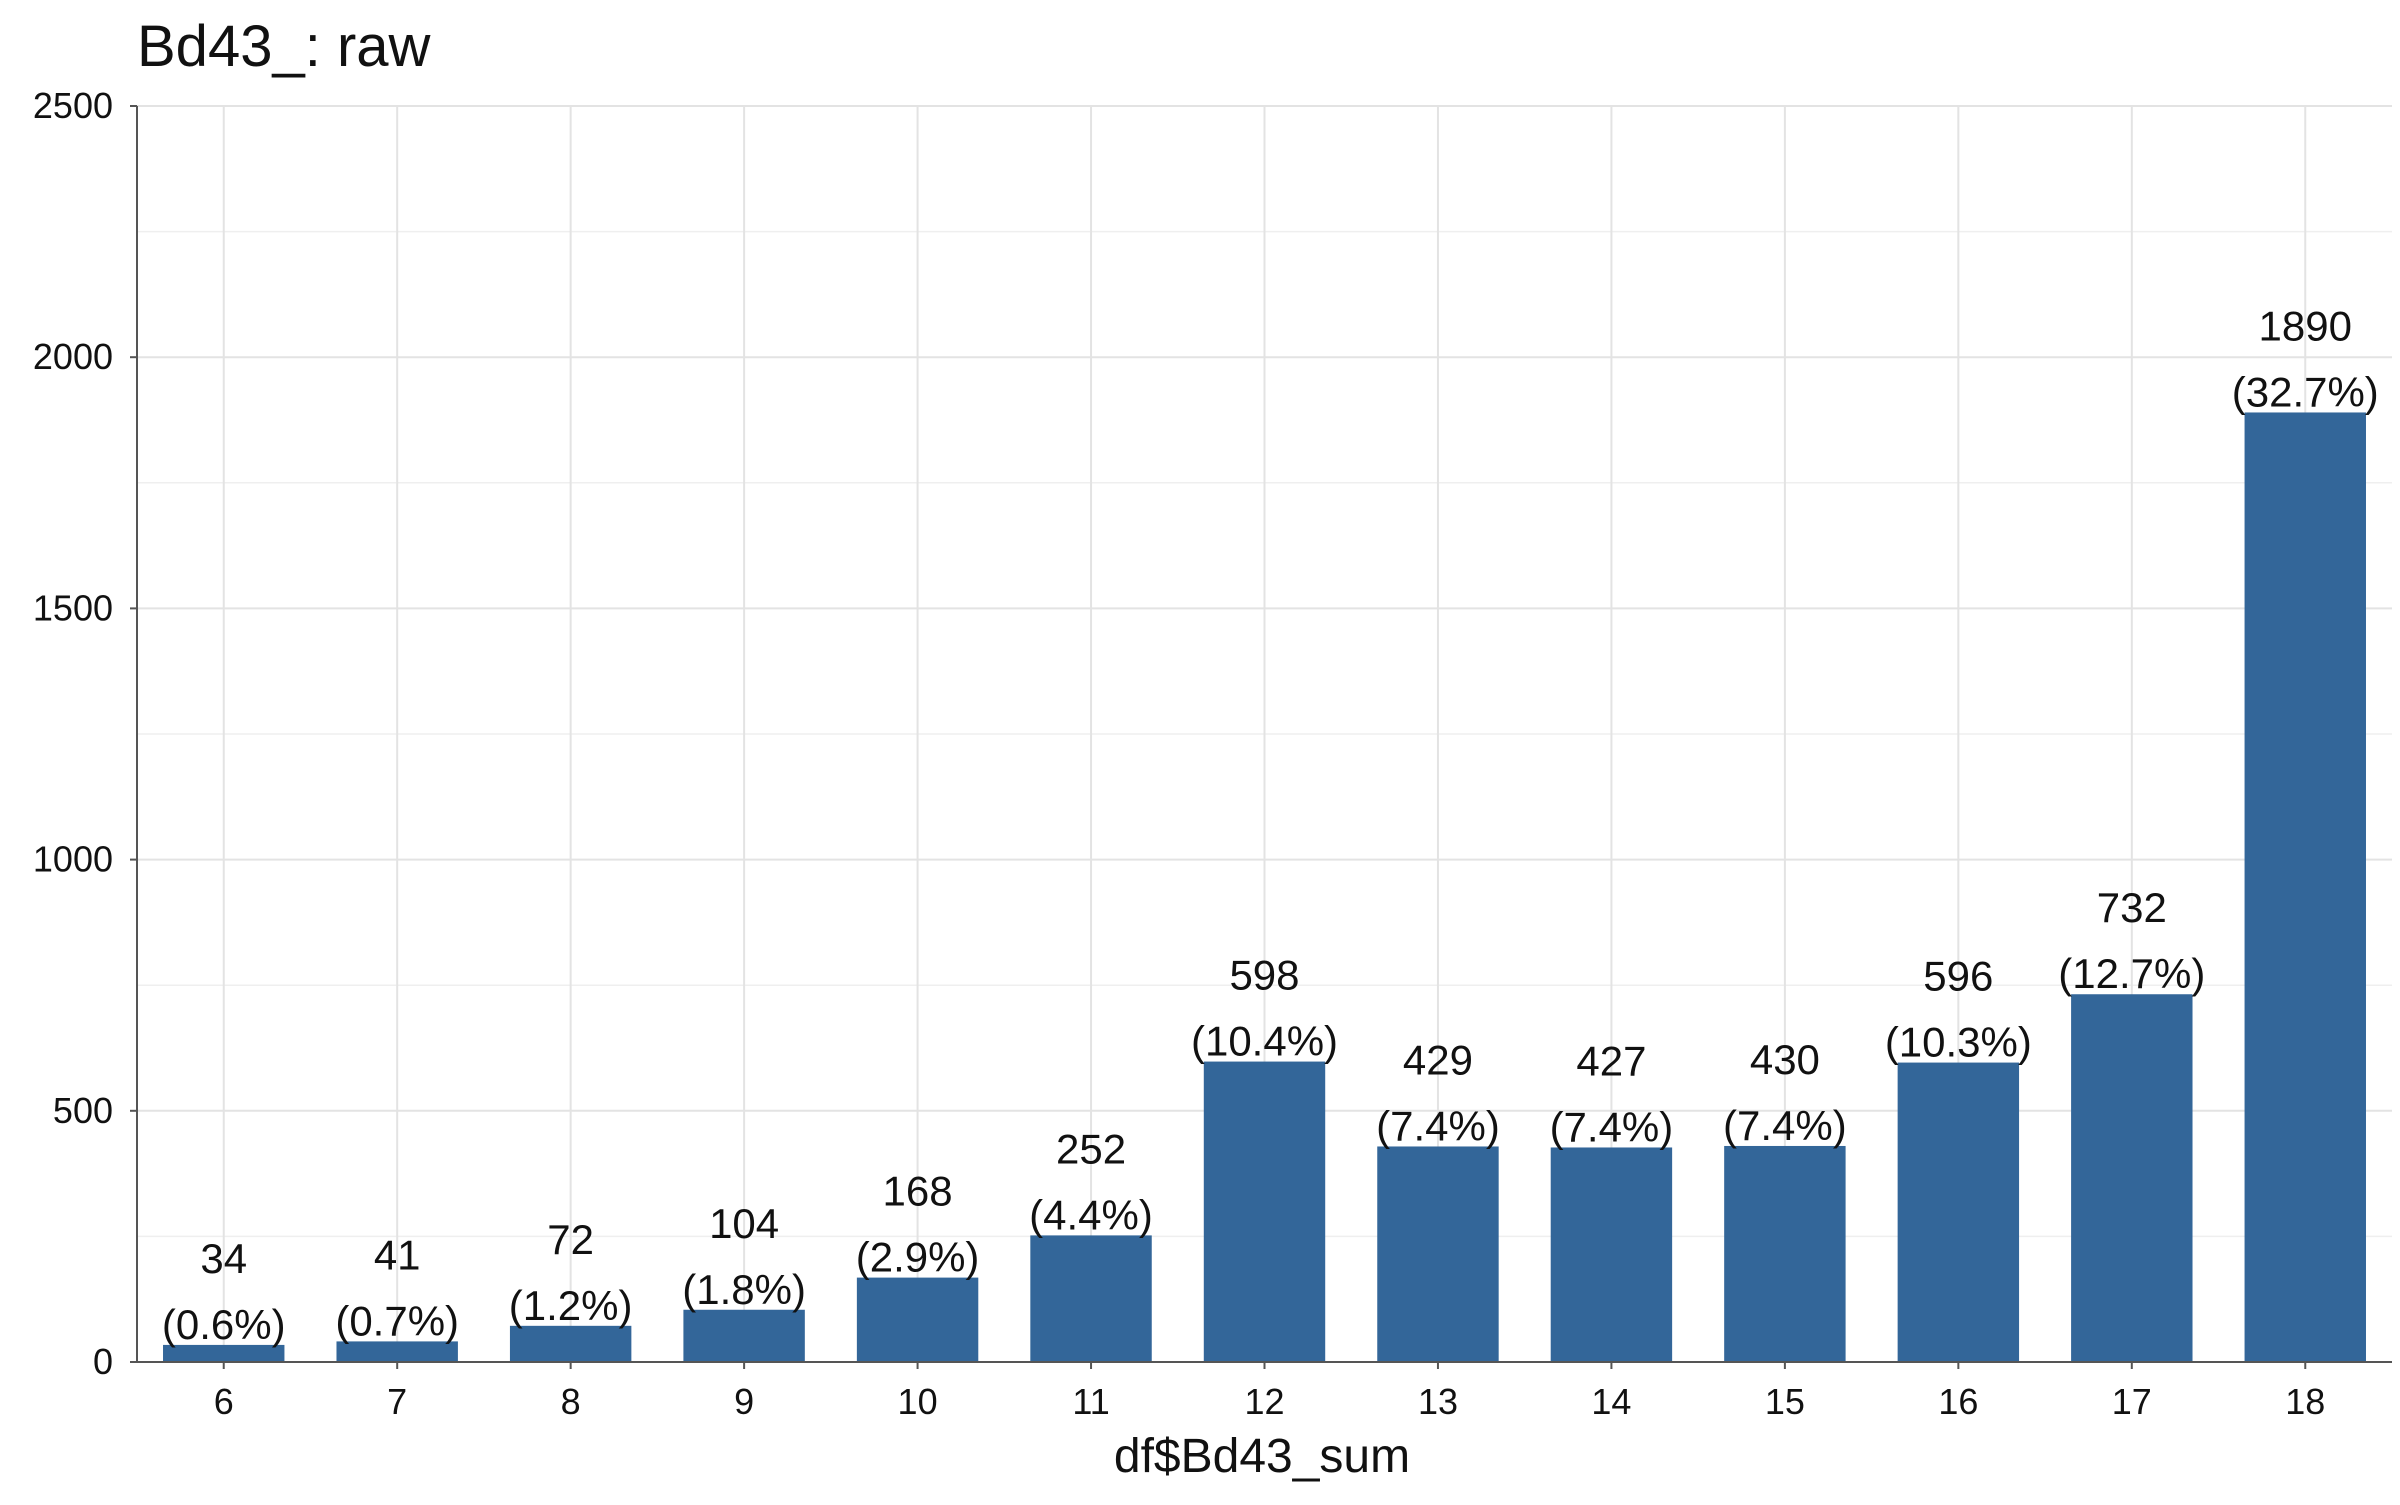 Image resolution: width=2400 pixels, height=1505 pixels. What do you see at coordinates (1785, 1059) in the screenshot?
I see `data-label-count: 430` at bounding box center [1785, 1059].